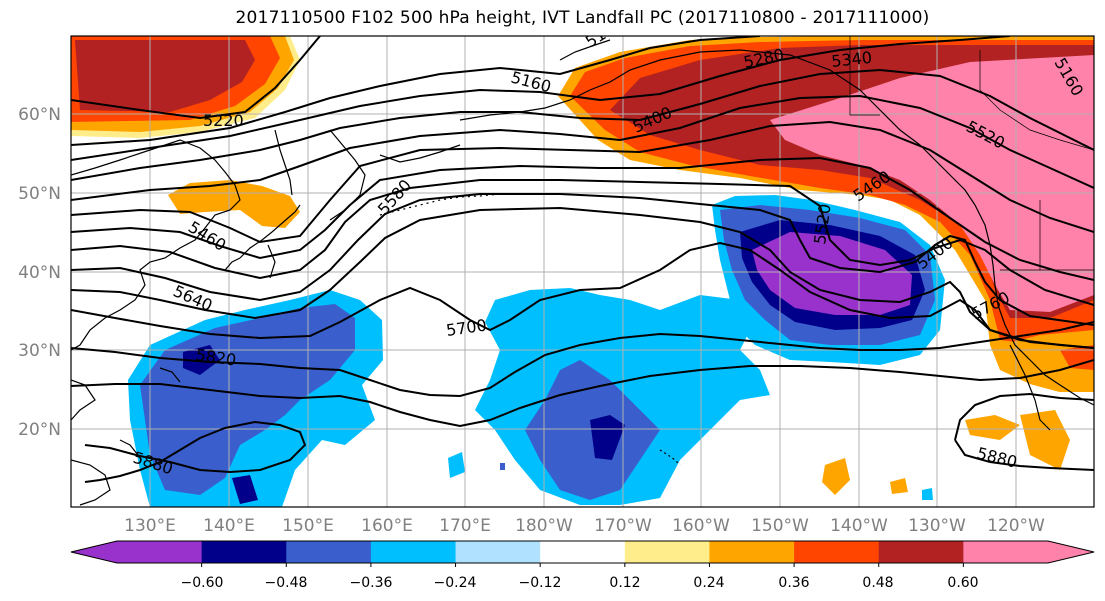 The image size is (1105, 601). What do you see at coordinates (851, 59) in the screenshot?
I see `contour-label: 5340` at bounding box center [851, 59].